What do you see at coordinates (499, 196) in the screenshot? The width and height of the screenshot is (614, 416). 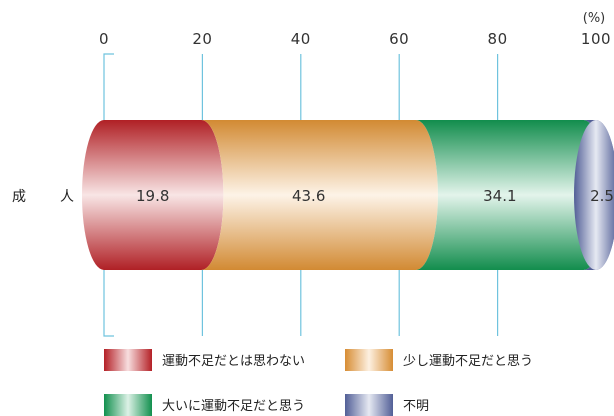 I see `value-label: 34.1` at bounding box center [499, 196].